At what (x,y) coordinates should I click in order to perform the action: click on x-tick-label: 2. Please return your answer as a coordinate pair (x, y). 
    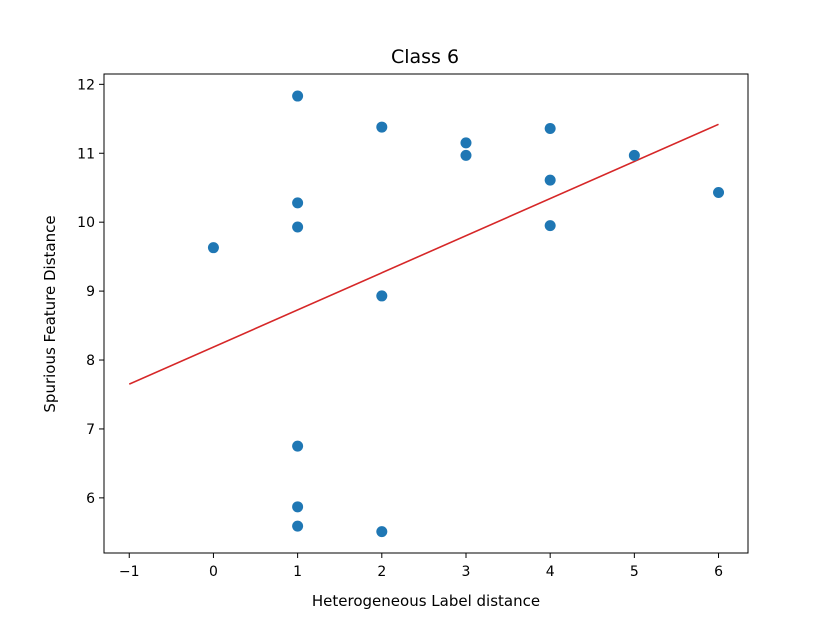
    Looking at the image, I should click on (381, 572).